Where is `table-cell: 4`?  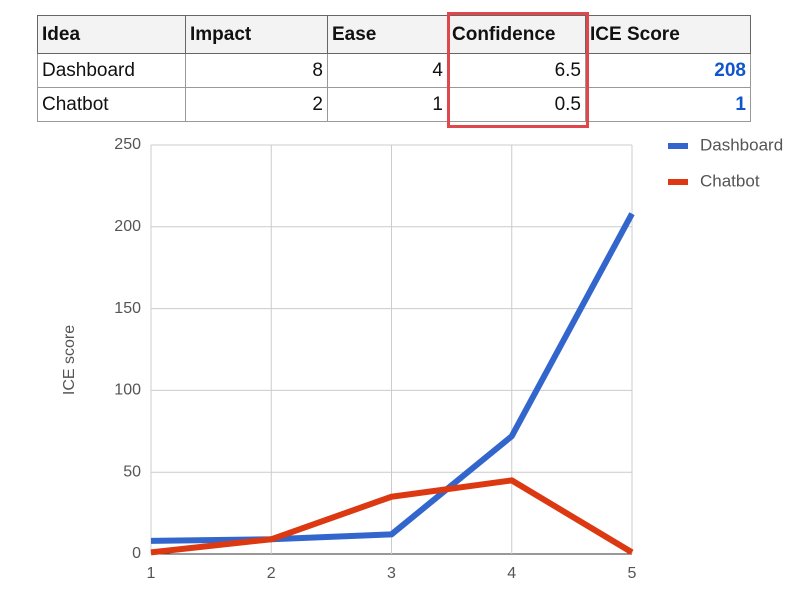
table-cell: 4 is located at coordinates (387, 70).